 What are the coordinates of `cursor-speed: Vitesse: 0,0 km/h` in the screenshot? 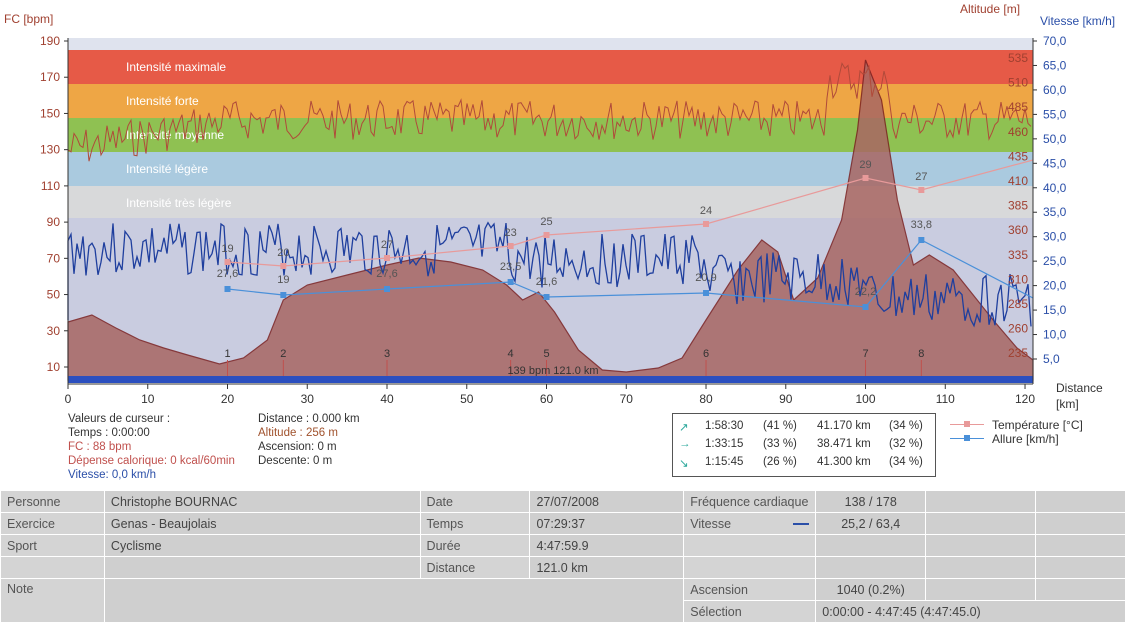 It's located at (112, 475).